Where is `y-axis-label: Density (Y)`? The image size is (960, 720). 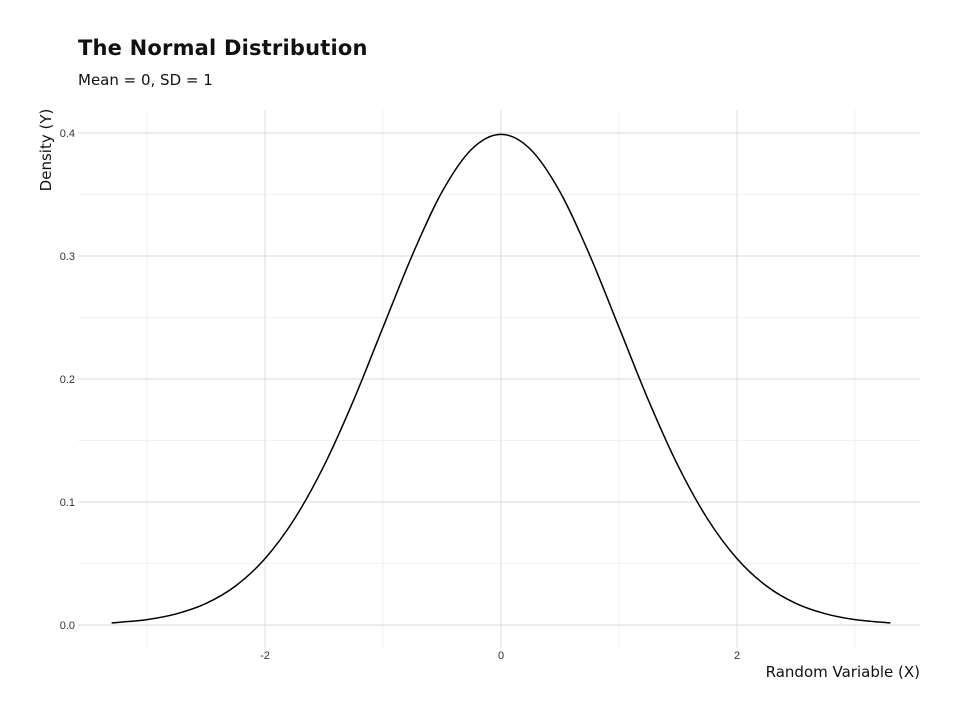 y-axis-label: Density (Y) is located at coordinates (46, 150).